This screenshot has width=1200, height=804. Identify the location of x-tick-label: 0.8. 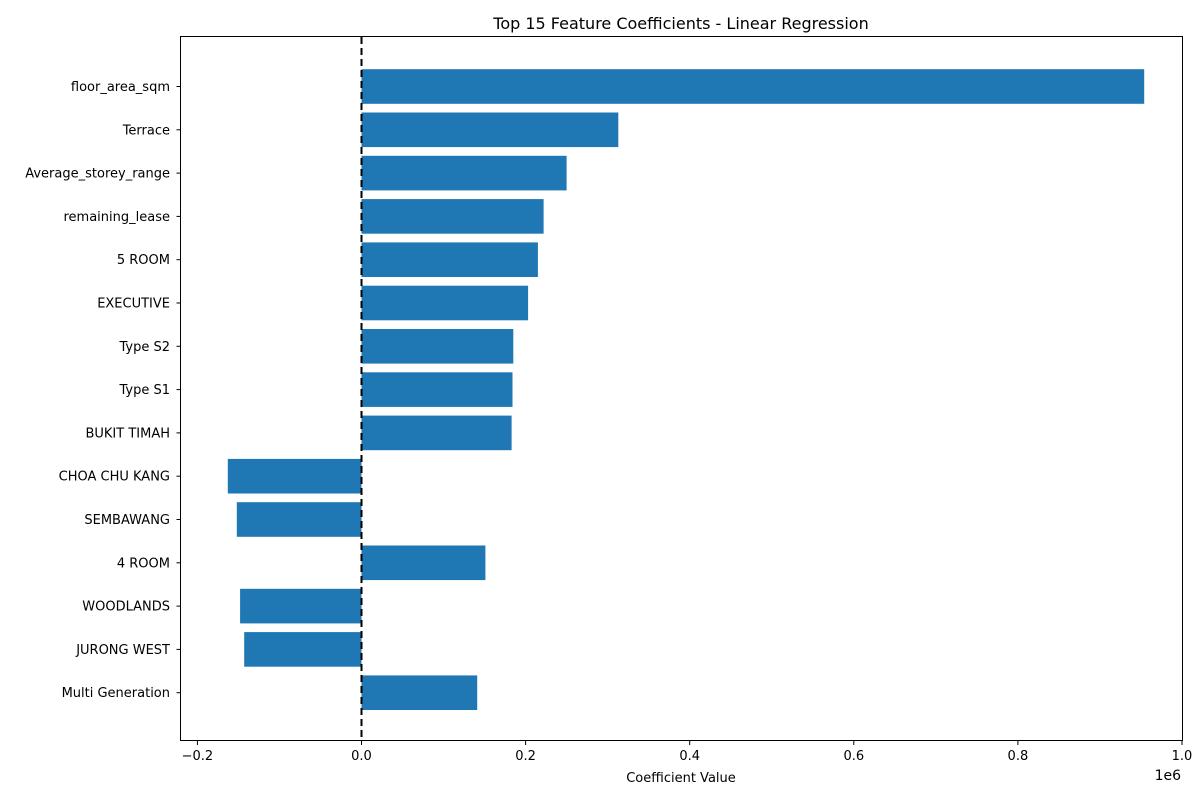
(1018, 756).